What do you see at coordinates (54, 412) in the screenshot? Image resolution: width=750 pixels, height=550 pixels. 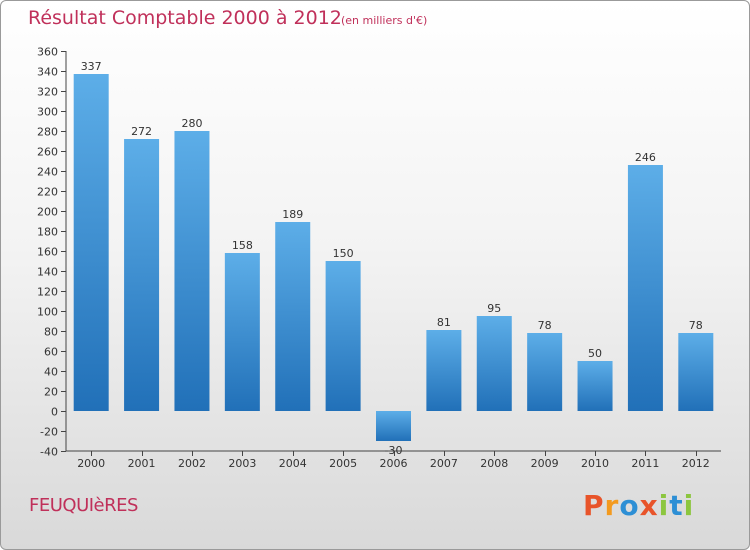 I see `y-tick-label: 0` at bounding box center [54, 412].